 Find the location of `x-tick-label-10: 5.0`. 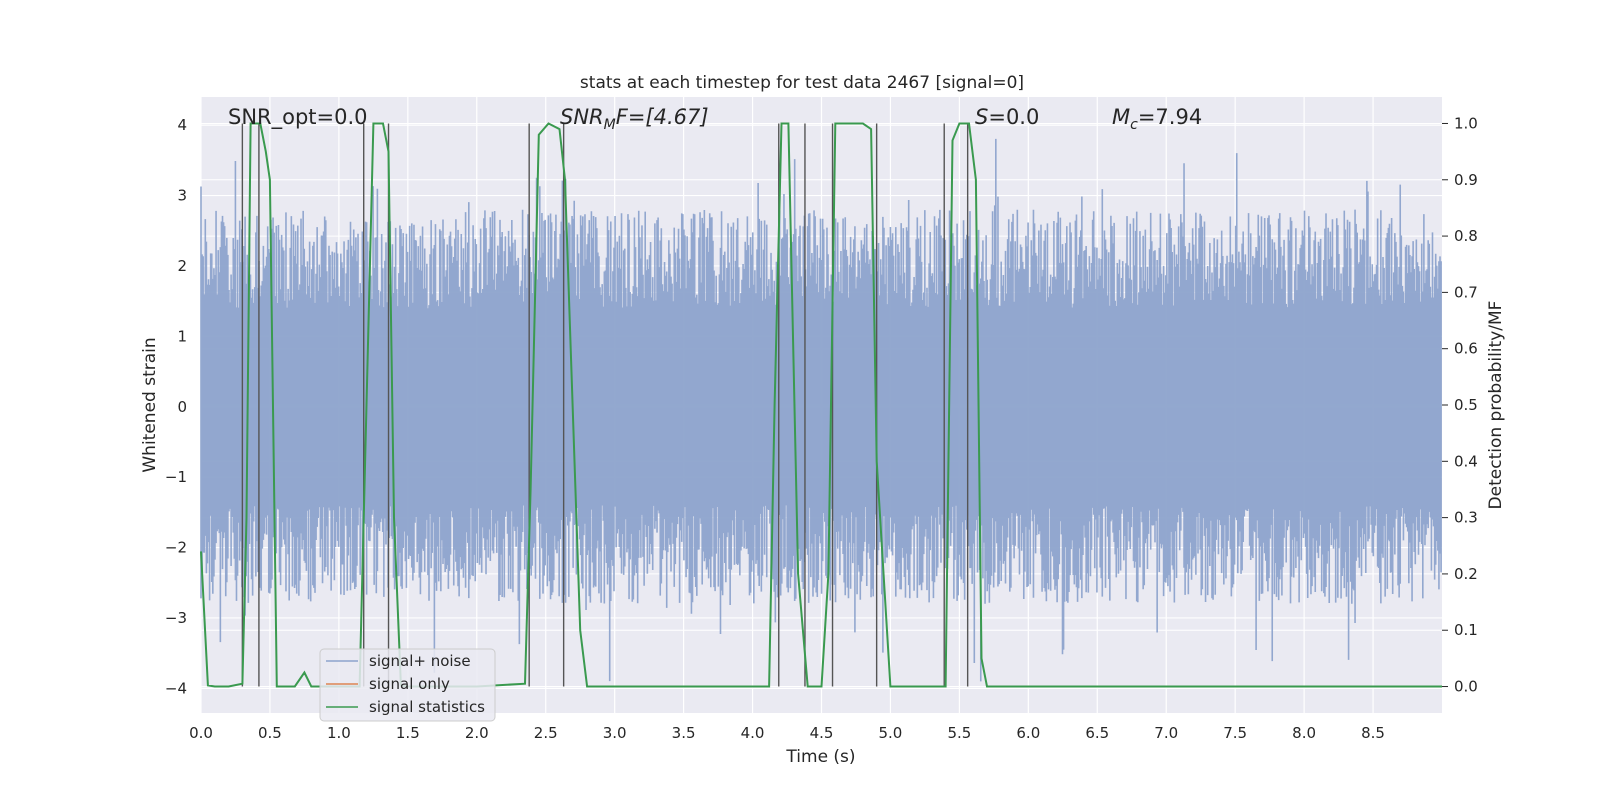

x-tick-label-10: 5.0 is located at coordinates (891, 733).